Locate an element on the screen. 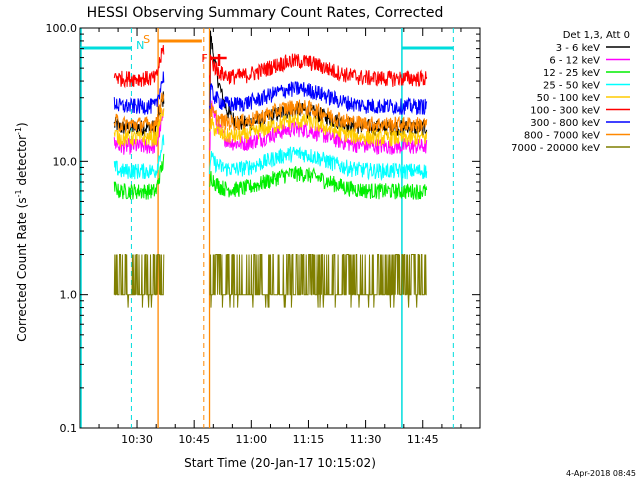 Image resolution: width=640 pixels, height=480 pixels. x-tick-label: 11:30 is located at coordinates (366, 439).